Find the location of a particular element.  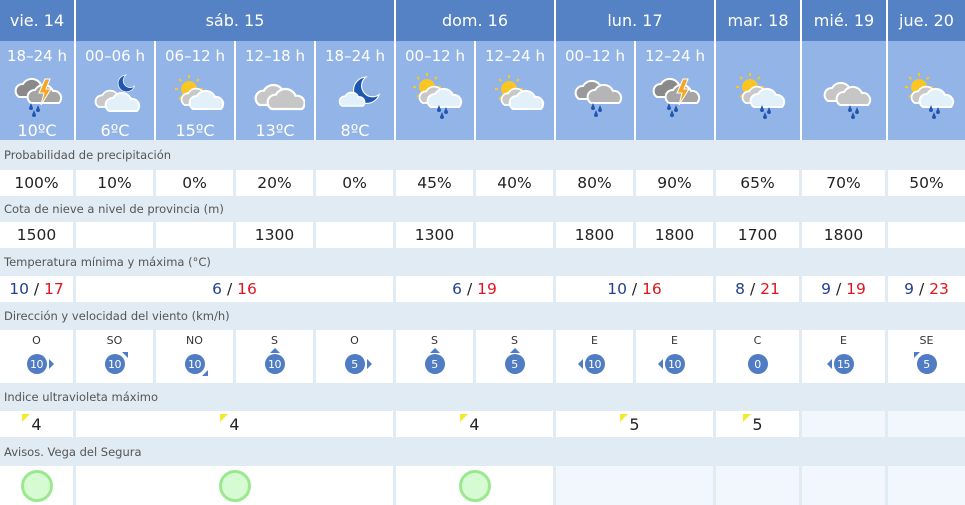

wind-indicator: 0 is located at coordinates (757, 364).